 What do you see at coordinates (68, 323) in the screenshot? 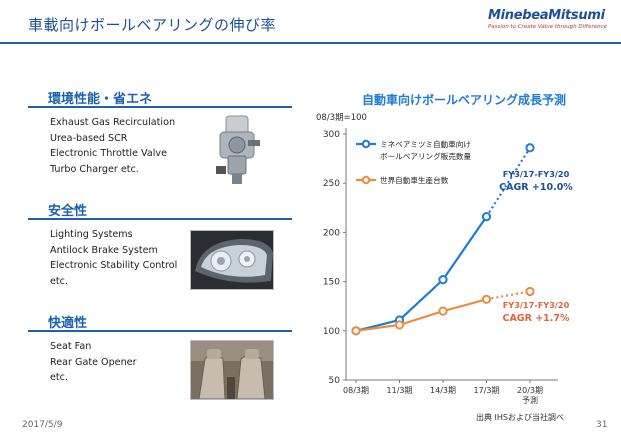
I see `section-heading-comfort: 快適性` at bounding box center [68, 323].